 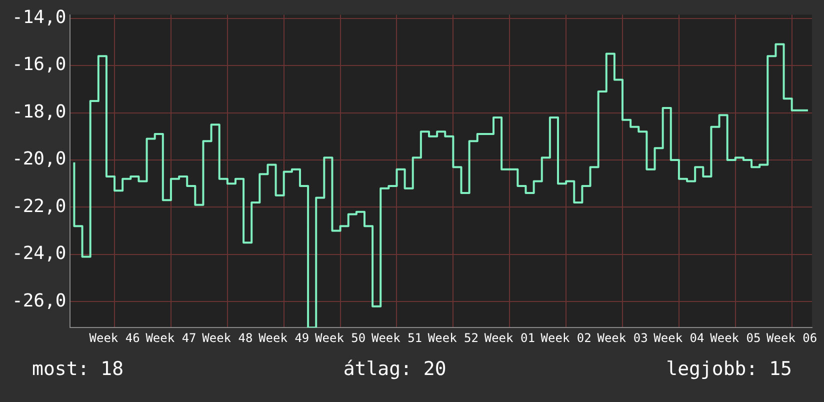 What do you see at coordinates (171, 337) in the screenshot?
I see `x-tick-label: Week 47` at bounding box center [171, 337].